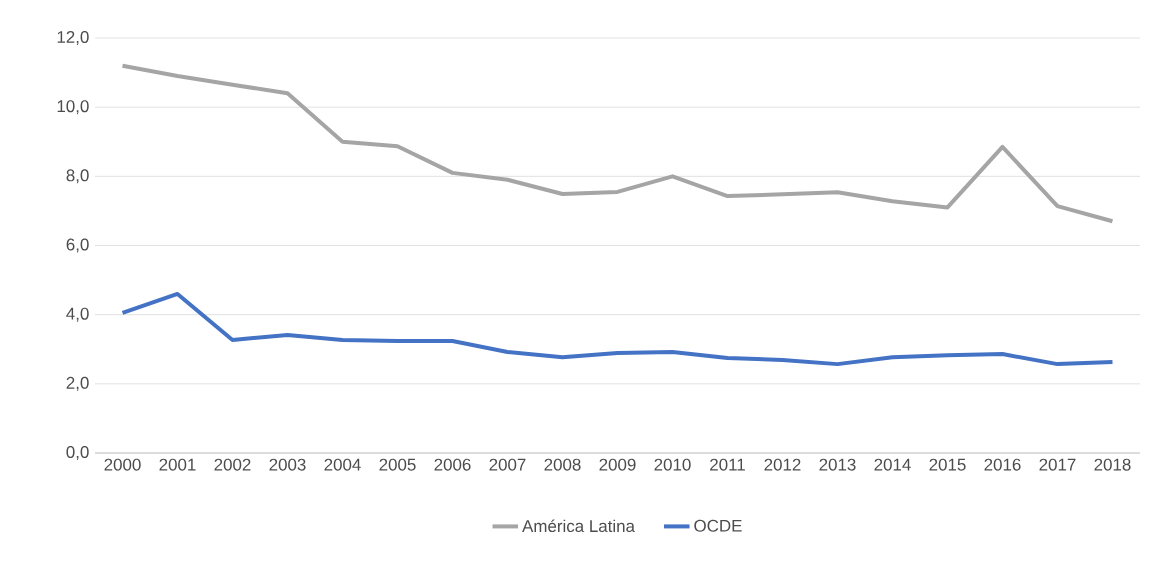 This screenshot has width=1169, height=568. Describe the element at coordinates (73, 38) in the screenshot. I see `y-tick-label: 12,0` at that location.